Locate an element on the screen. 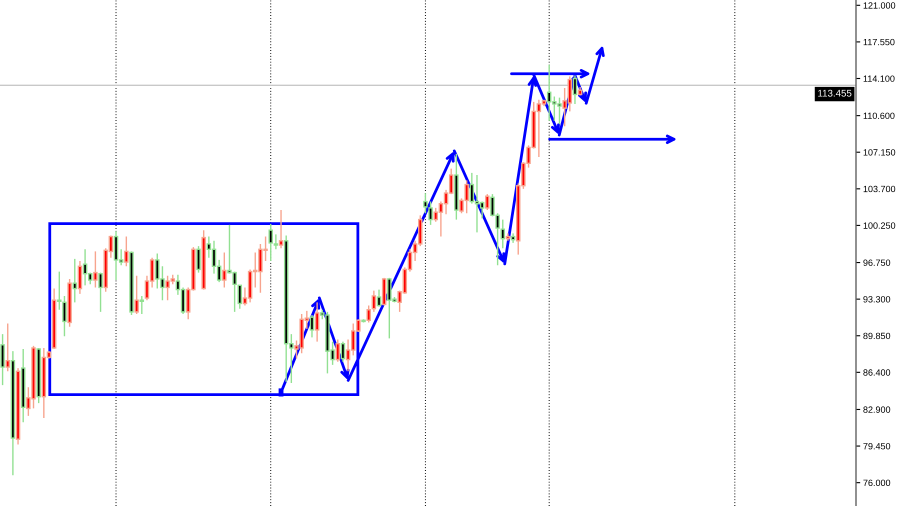 This screenshot has height=506, width=900. y-tick-label: 86.400 is located at coordinates (876, 372).